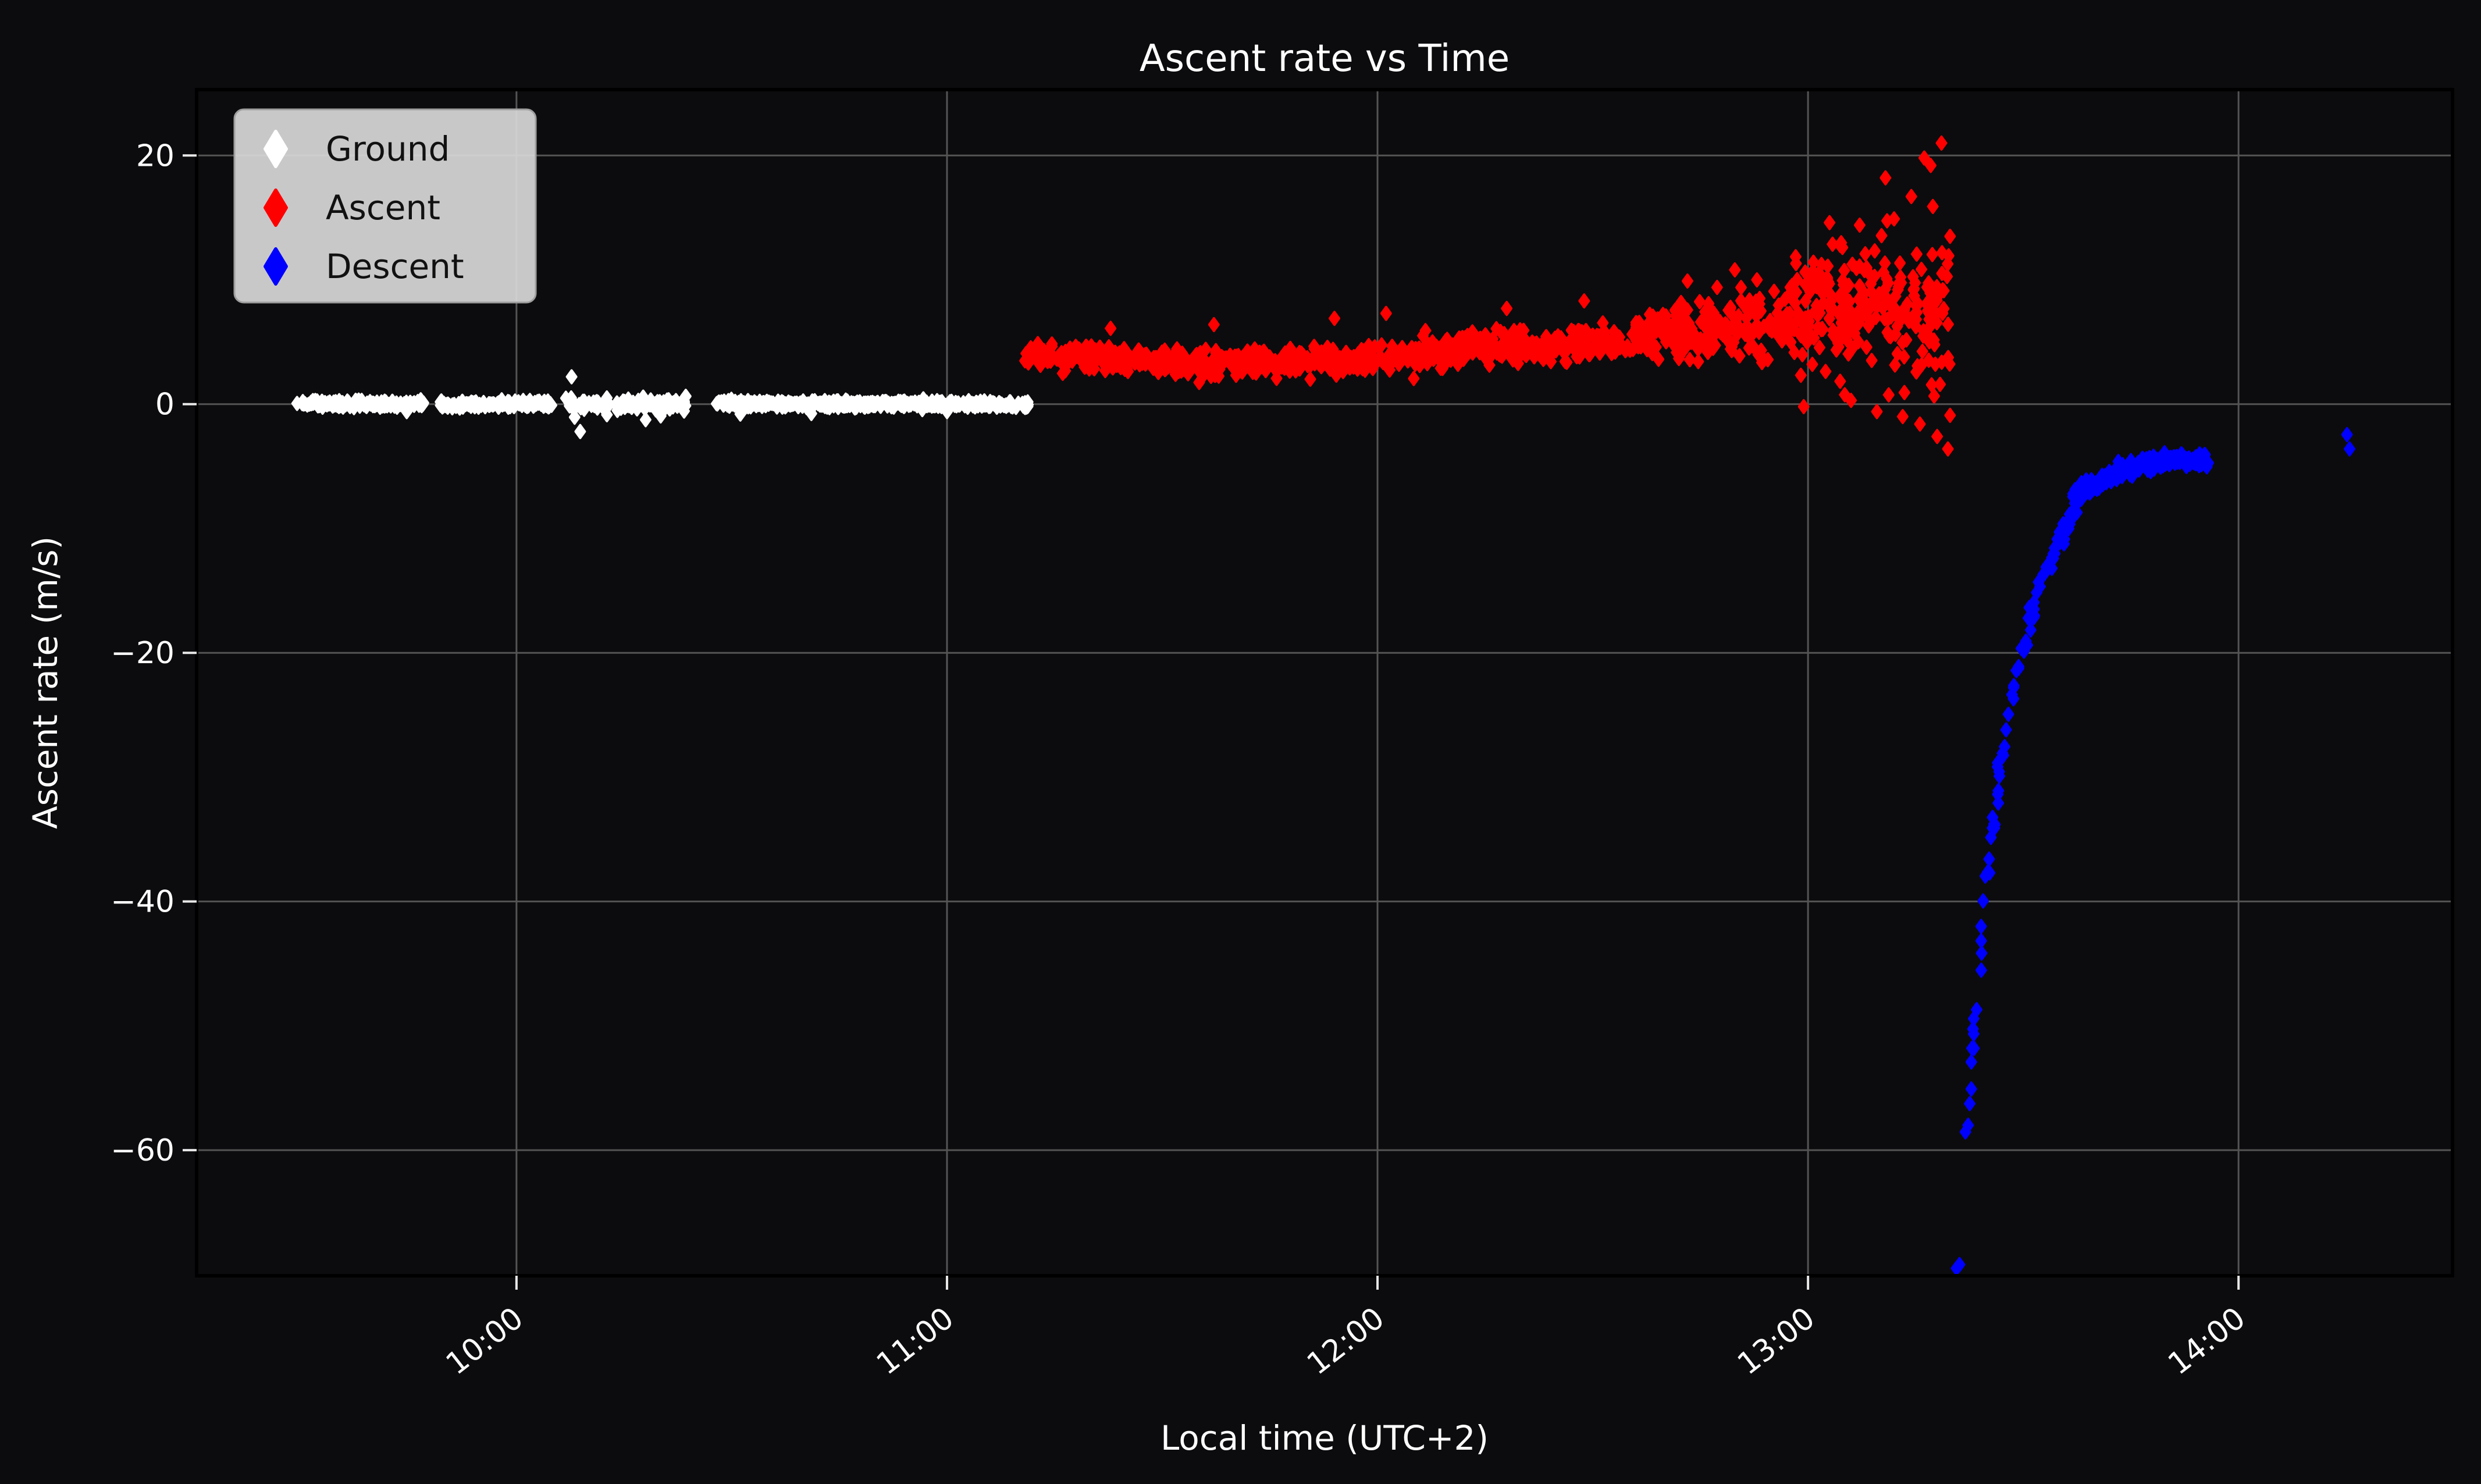  What do you see at coordinates (143, 1150) in the screenshot?
I see `y-tick-label: −60` at bounding box center [143, 1150].